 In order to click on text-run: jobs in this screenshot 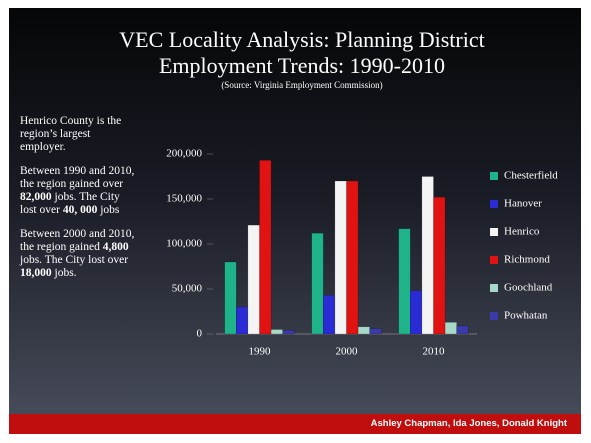, I will do `click(108, 210)`.